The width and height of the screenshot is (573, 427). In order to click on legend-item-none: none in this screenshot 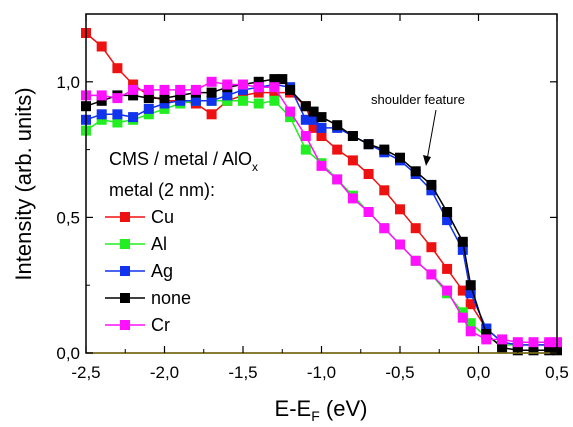, I will do `click(148, 298)`.